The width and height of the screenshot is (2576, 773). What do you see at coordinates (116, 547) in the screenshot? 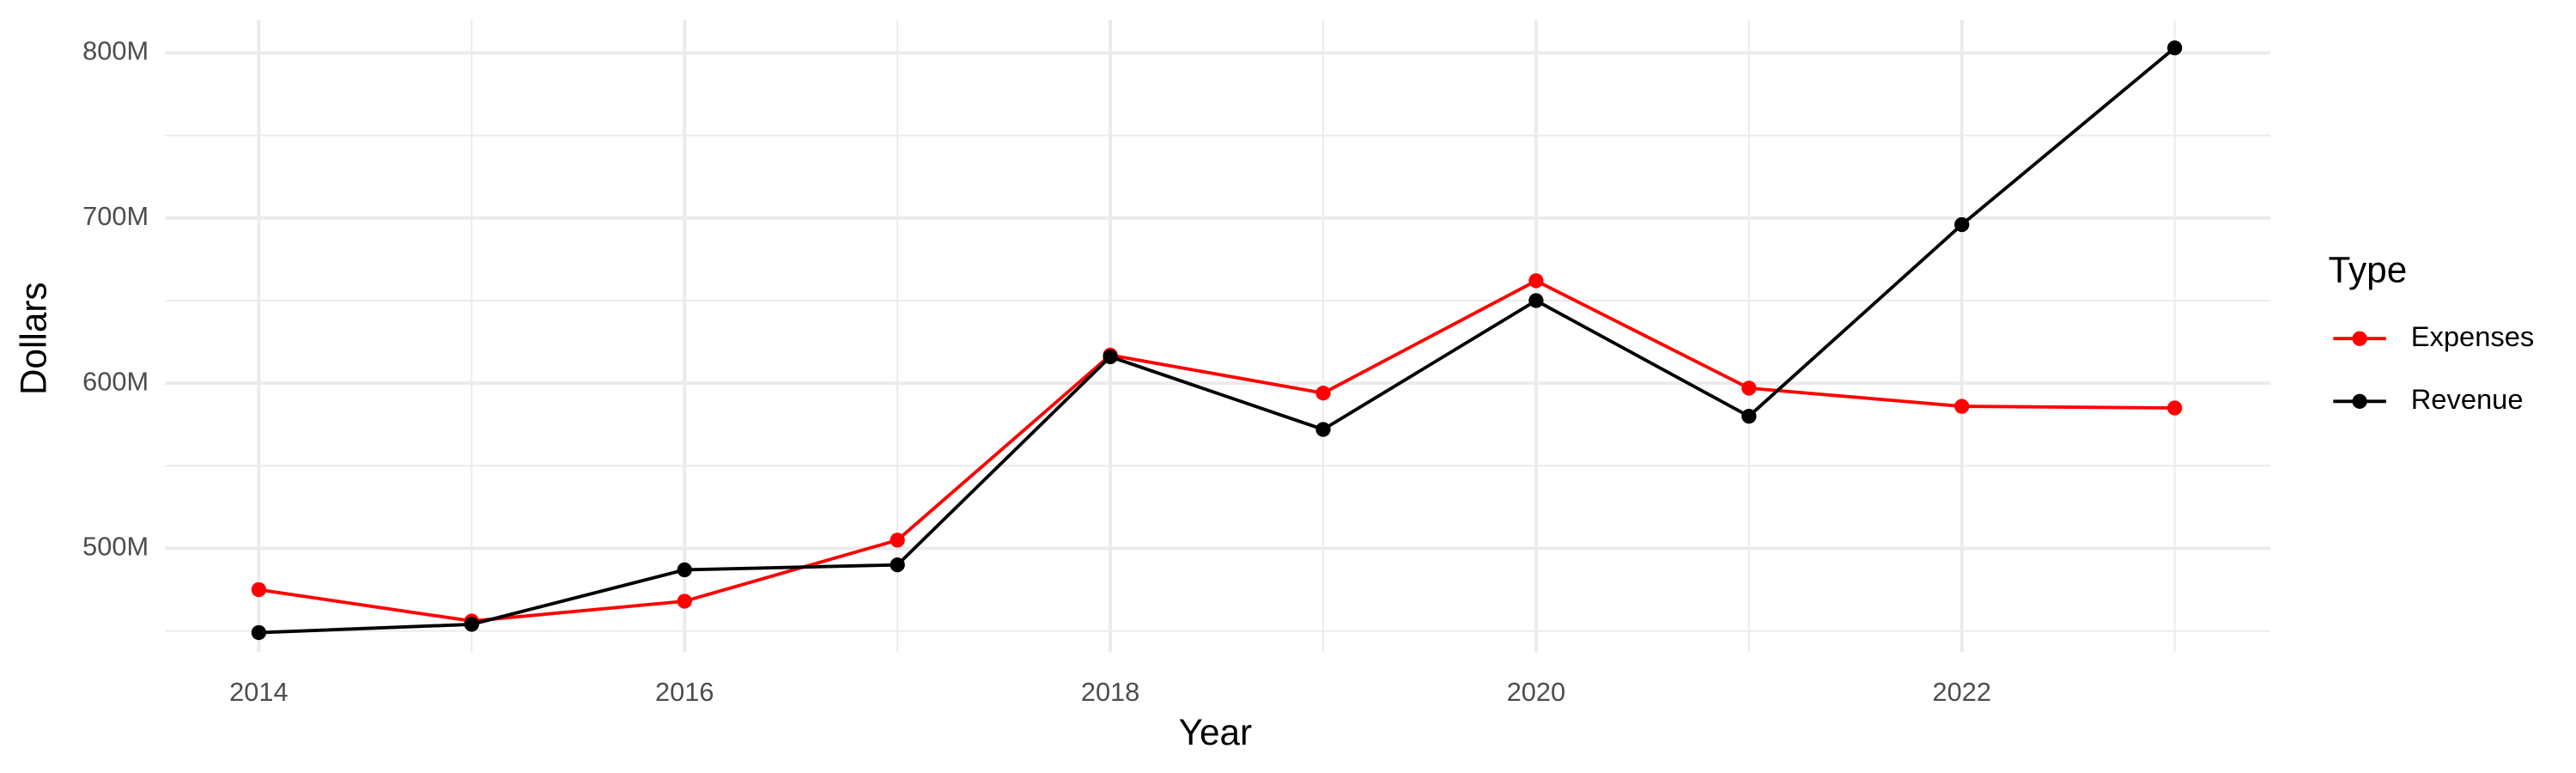
I see `y-tick-label: 500M` at bounding box center [116, 547].